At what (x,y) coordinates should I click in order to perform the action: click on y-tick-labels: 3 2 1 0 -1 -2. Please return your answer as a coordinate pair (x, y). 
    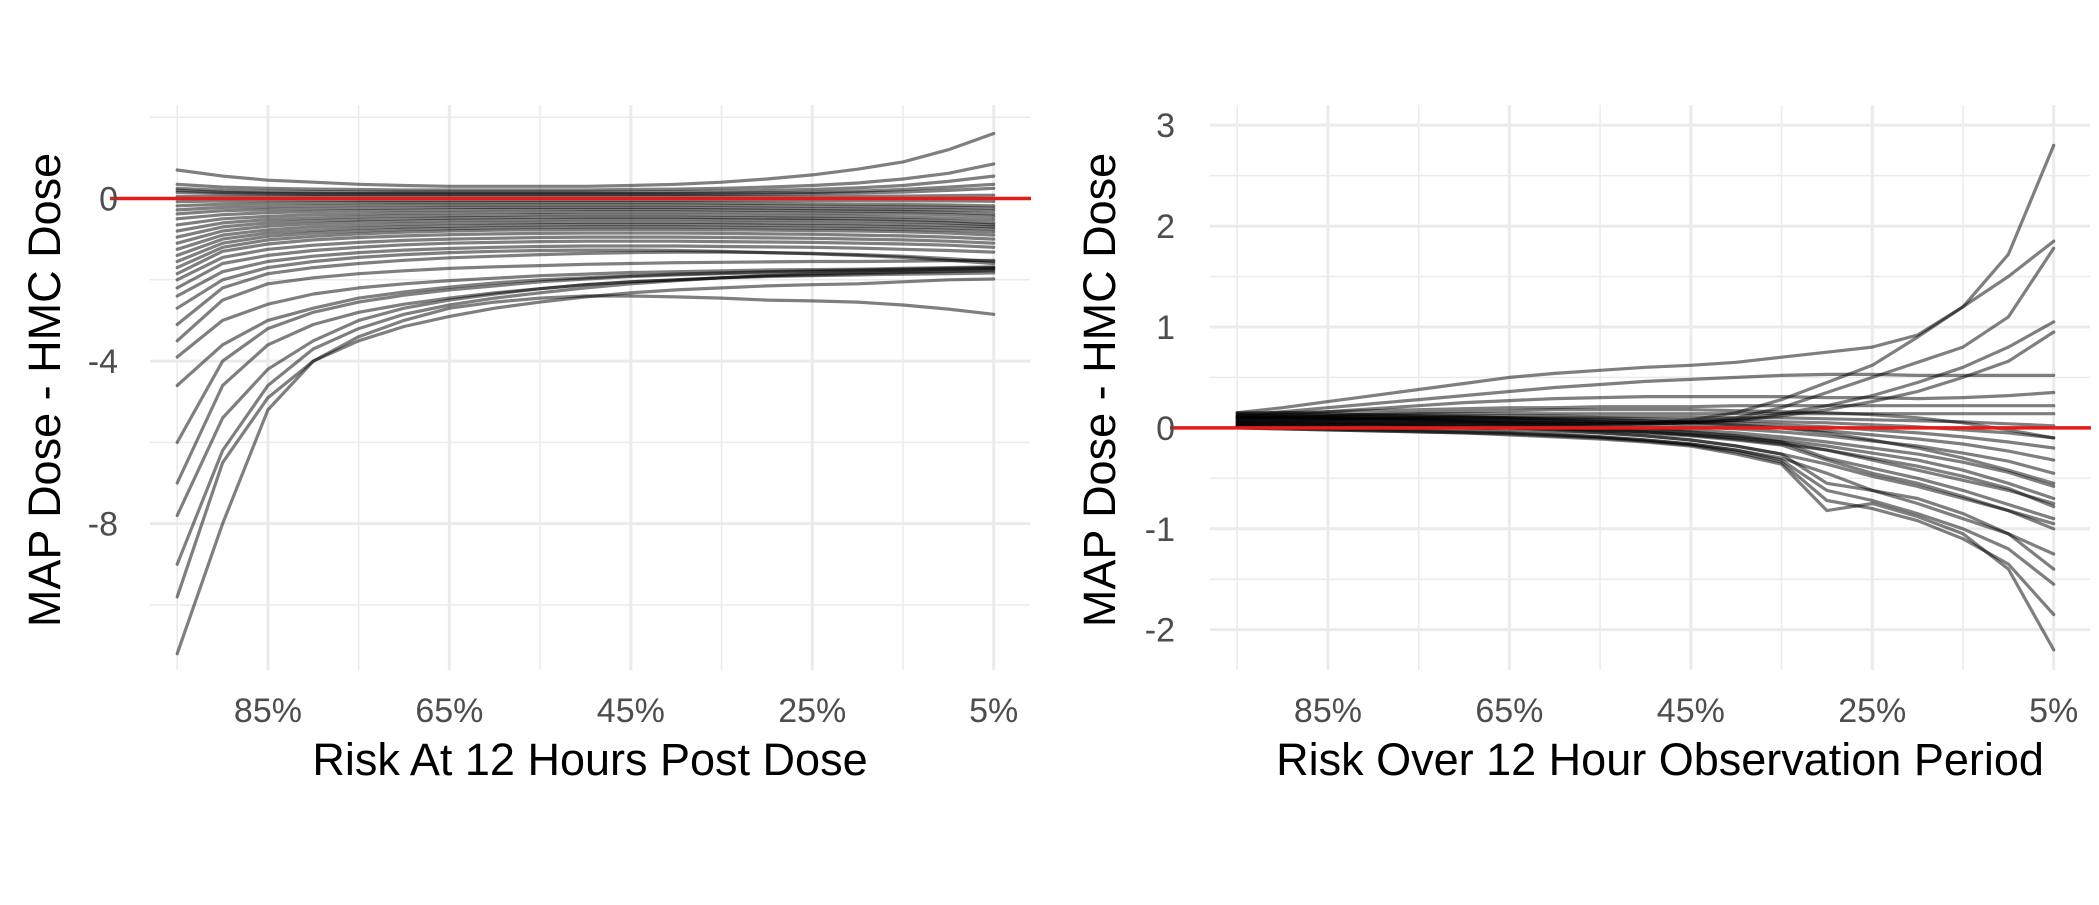
    Looking at the image, I should click on (1160, 378).